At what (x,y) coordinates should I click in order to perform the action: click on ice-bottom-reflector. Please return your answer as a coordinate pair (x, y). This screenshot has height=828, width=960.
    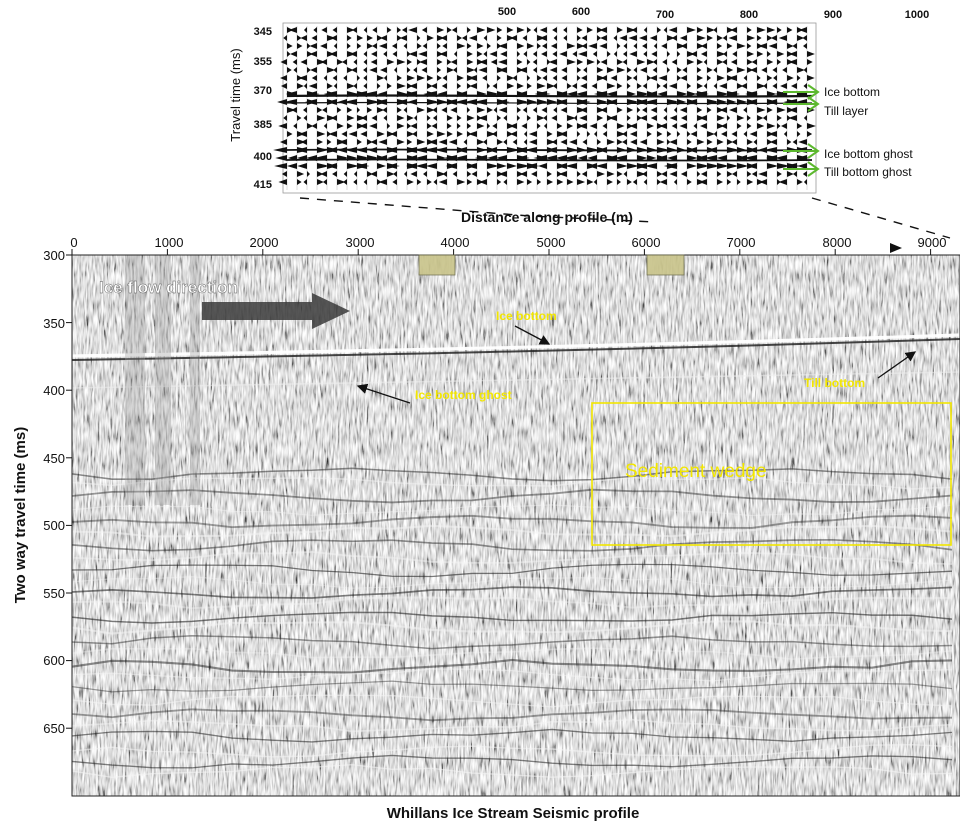
    Looking at the image, I should click on (515, 345).